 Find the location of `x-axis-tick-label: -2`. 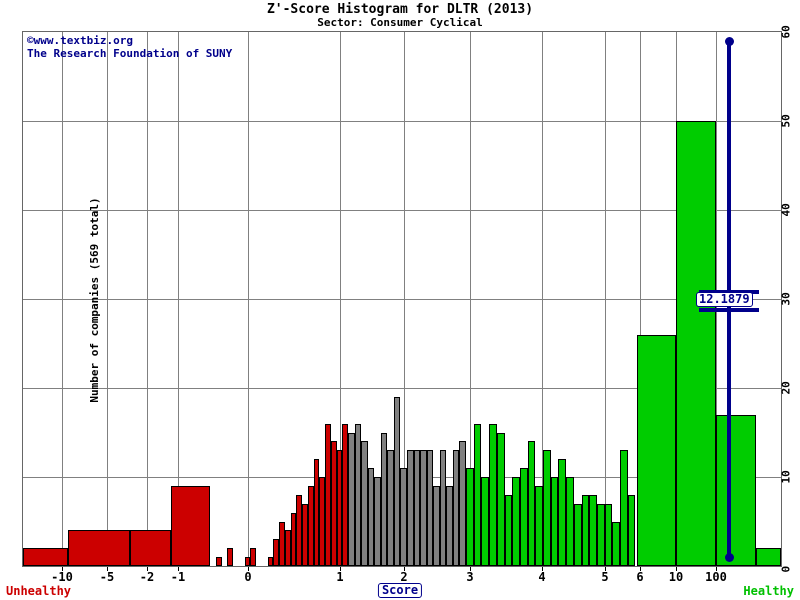

x-axis-tick-label: -2 is located at coordinates (147, 577).